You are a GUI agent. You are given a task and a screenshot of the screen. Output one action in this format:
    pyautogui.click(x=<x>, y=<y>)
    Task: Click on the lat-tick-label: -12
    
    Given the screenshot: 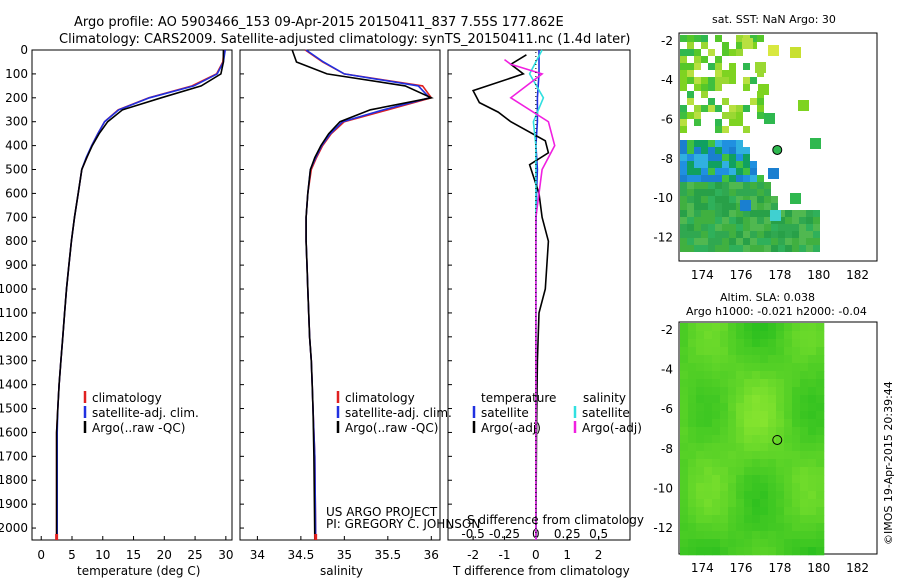 What is the action you would take?
    pyautogui.click(x=663, y=237)
    